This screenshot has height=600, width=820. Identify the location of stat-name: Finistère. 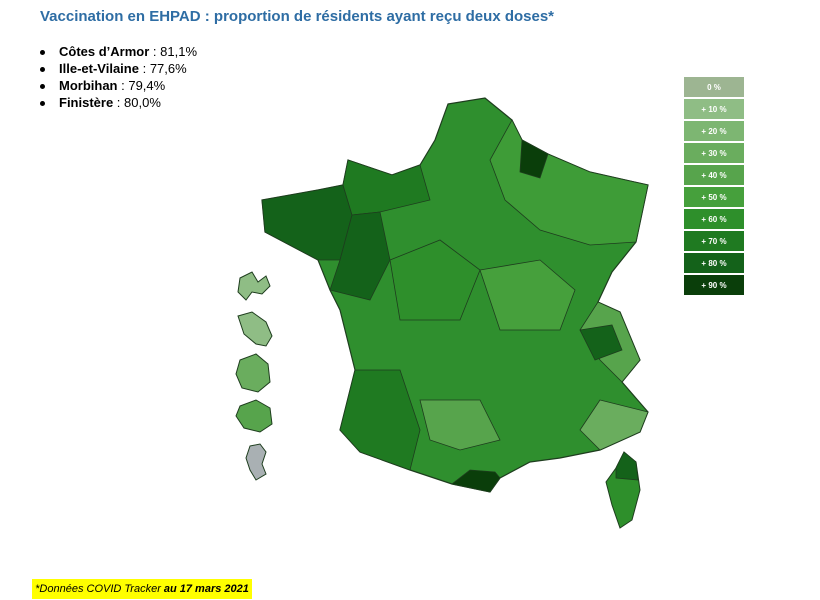
(86, 102).